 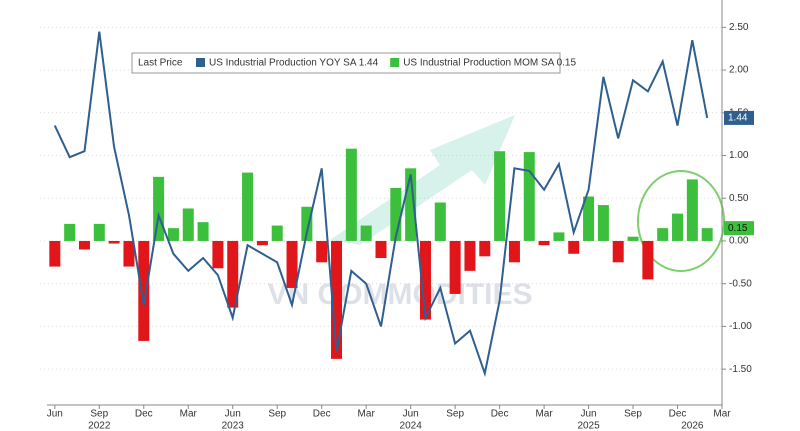 I want to click on last-value-label: 0.15, so click(x=738, y=228).